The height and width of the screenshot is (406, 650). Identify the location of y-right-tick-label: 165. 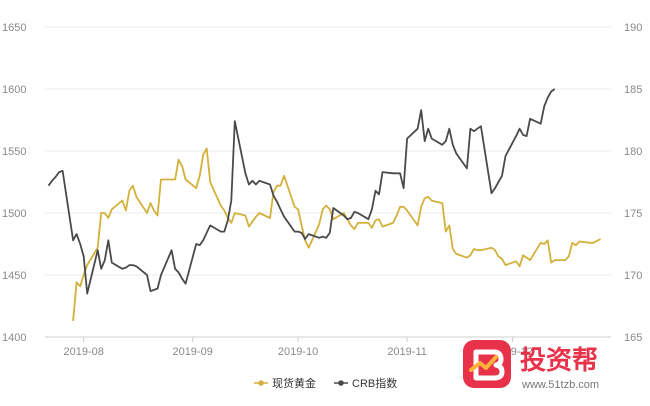
(633, 338).